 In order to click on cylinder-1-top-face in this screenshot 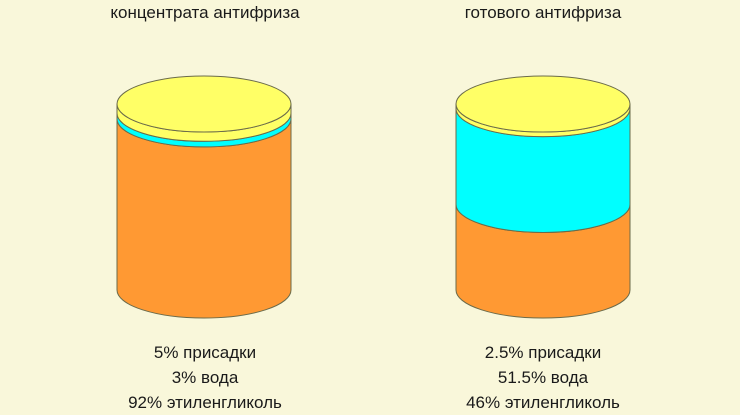, I will do `click(543, 104)`.